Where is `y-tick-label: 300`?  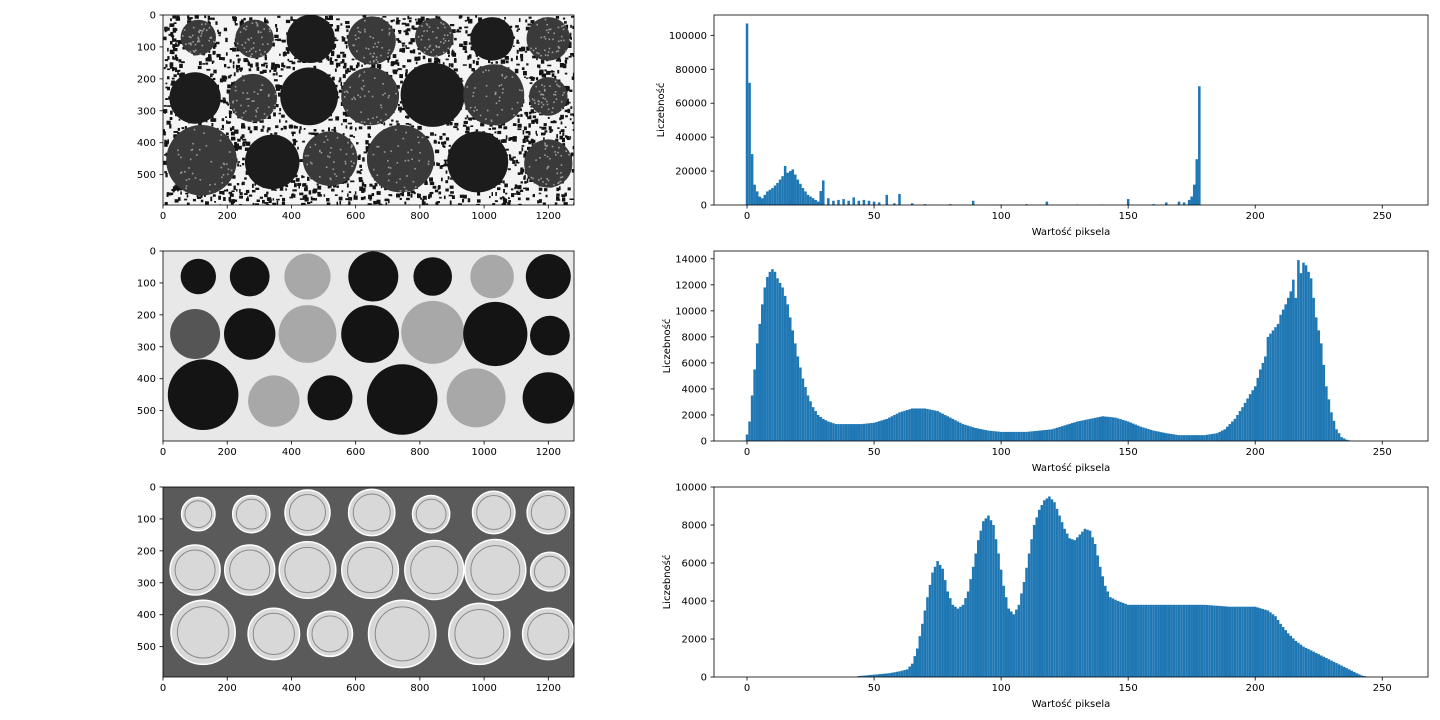
y-tick-label: 300 is located at coordinates (146, 111).